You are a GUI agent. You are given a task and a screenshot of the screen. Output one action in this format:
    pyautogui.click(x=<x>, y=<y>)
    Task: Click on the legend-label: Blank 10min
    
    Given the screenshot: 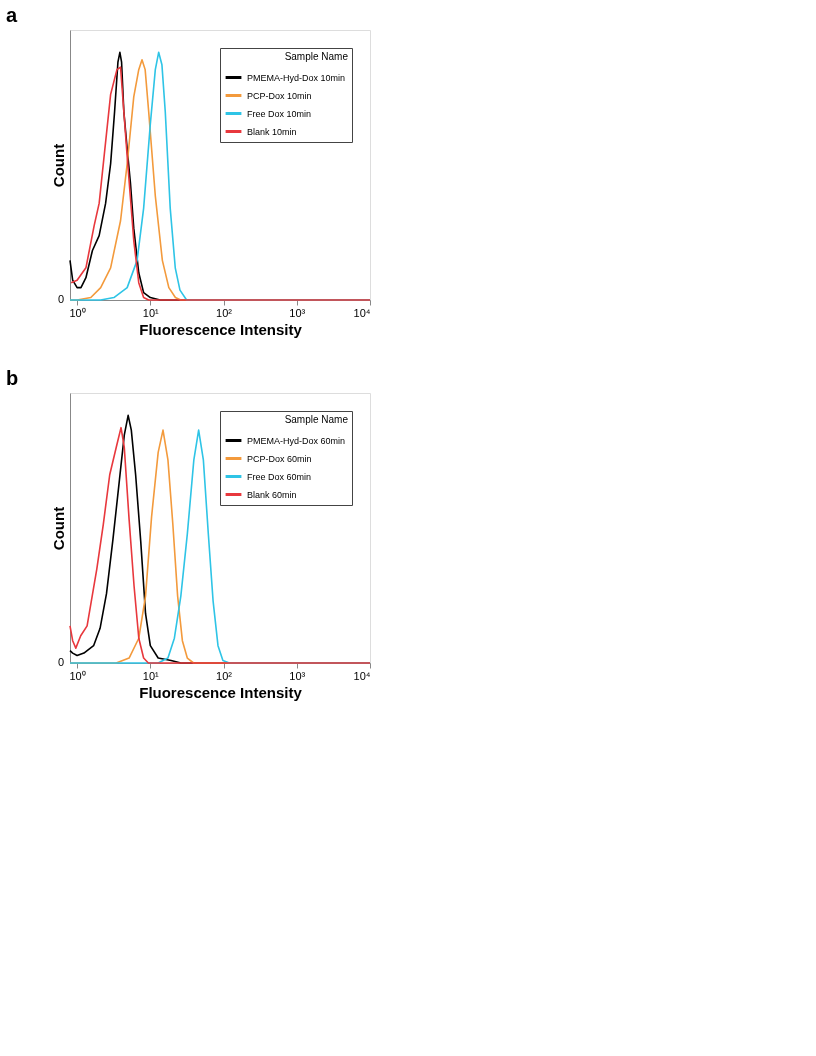 What is the action you would take?
    pyautogui.click(x=272, y=131)
    